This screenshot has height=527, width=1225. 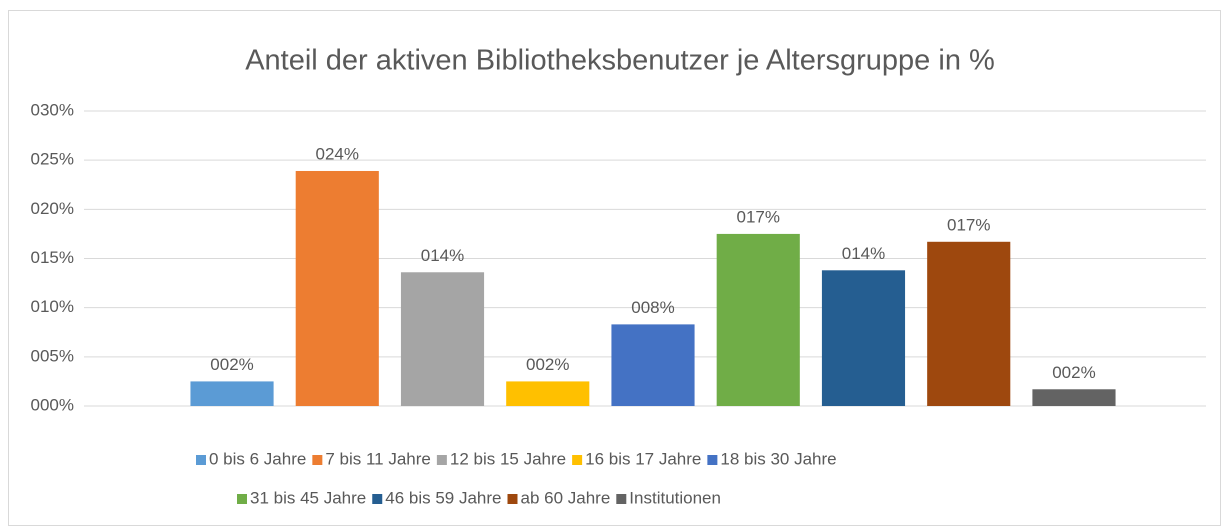 What do you see at coordinates (643, 458) in the screenshot?
I see `legend-label: 16 bis 17 Jahre` at bounding box center [643, 458].